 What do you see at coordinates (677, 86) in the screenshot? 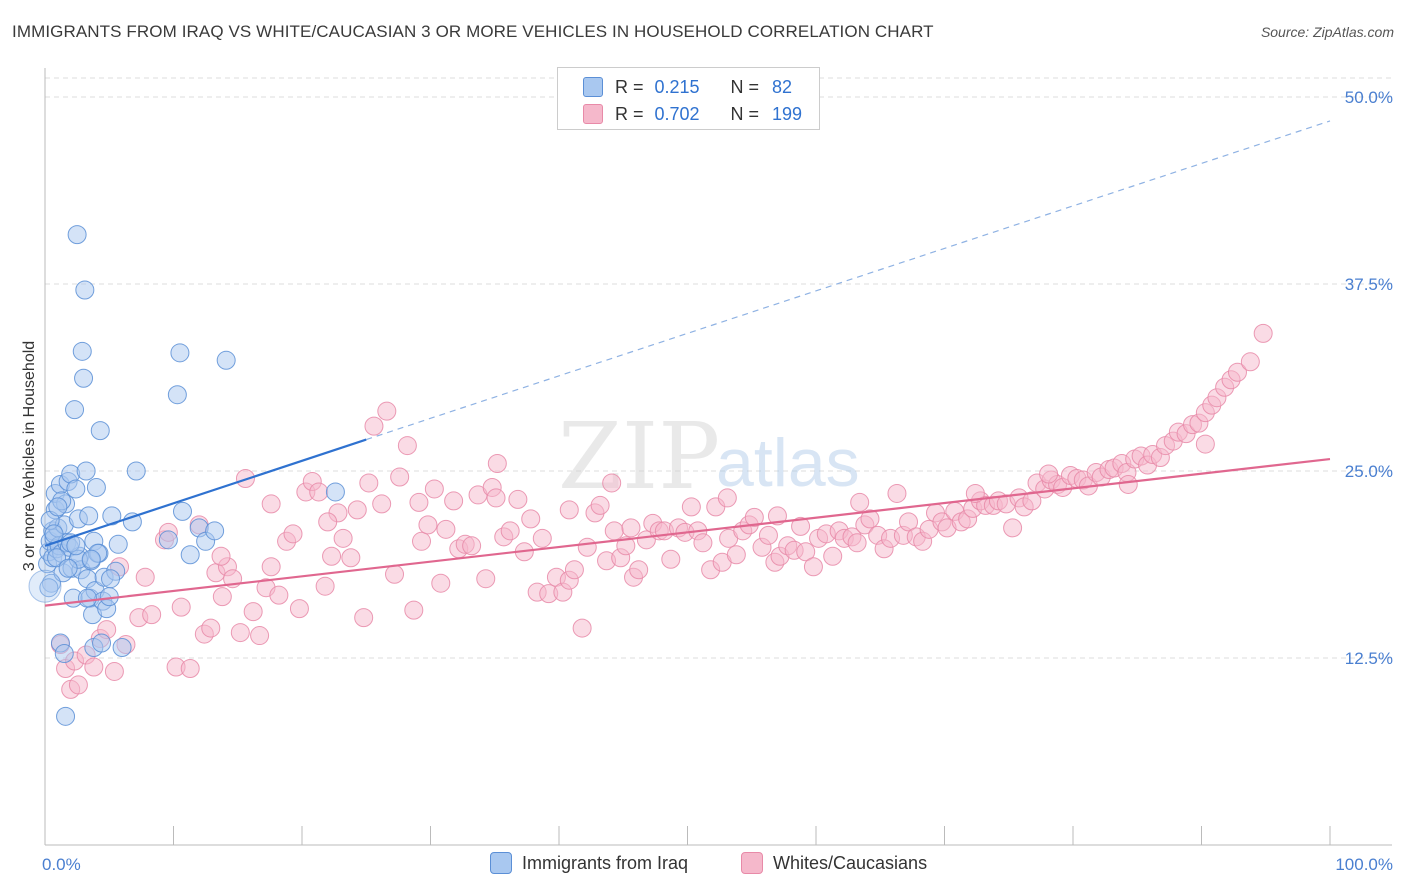
I see `legend-r-value: 0.215` at bounding box center [677, 86].